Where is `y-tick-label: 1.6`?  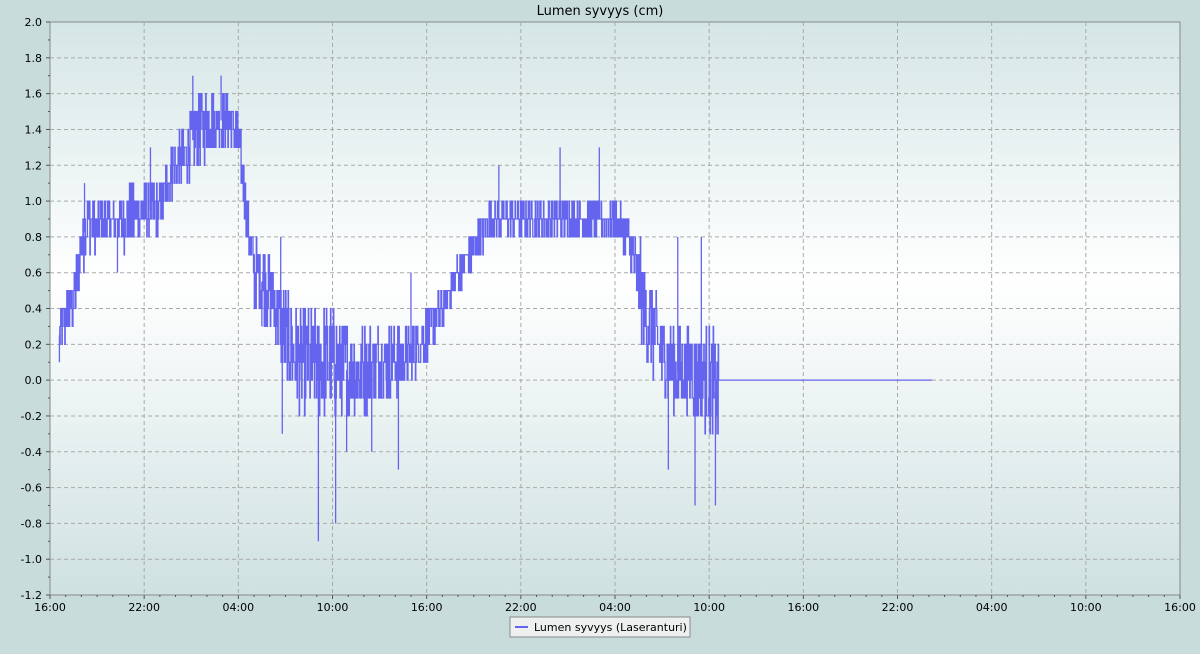
y-tick-label: 1.6 is located at coordinates (34, 94).